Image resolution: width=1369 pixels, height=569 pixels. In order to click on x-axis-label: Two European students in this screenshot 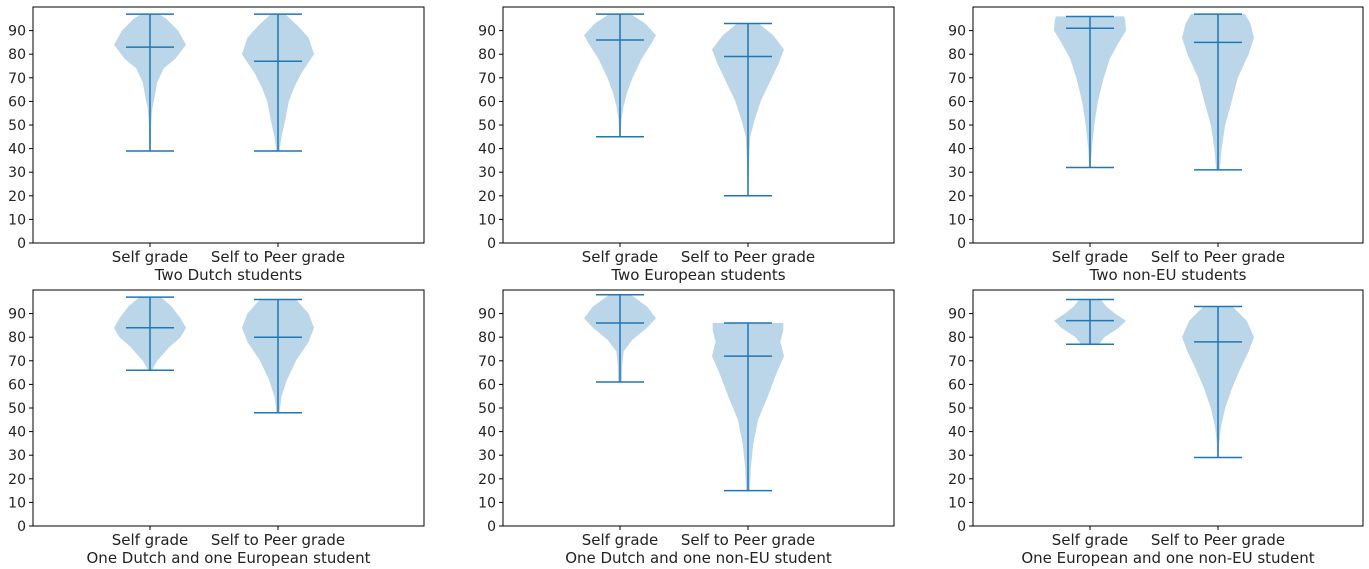, I will do `click(697, 275)`.